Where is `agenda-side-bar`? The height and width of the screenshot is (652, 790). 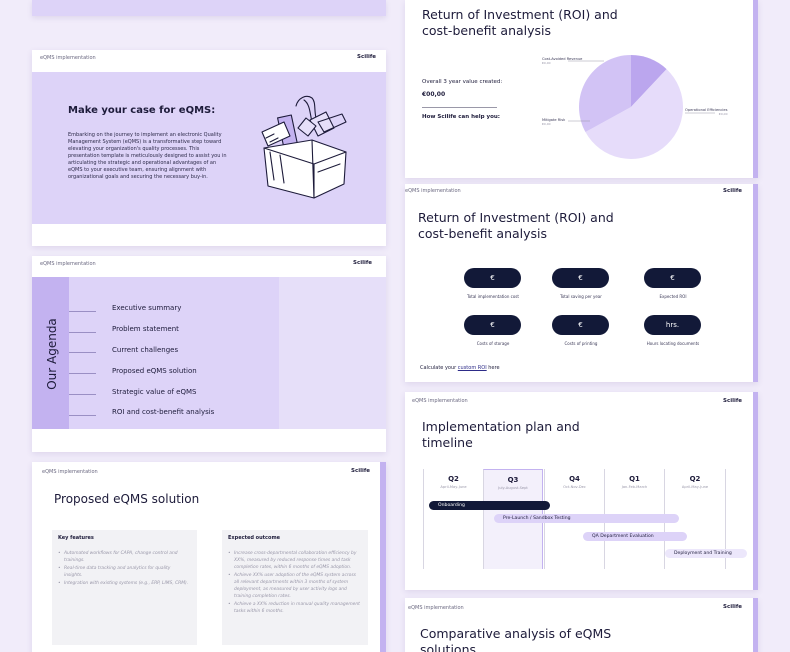
agenda-side-bar is located at coordinates (50, 353).